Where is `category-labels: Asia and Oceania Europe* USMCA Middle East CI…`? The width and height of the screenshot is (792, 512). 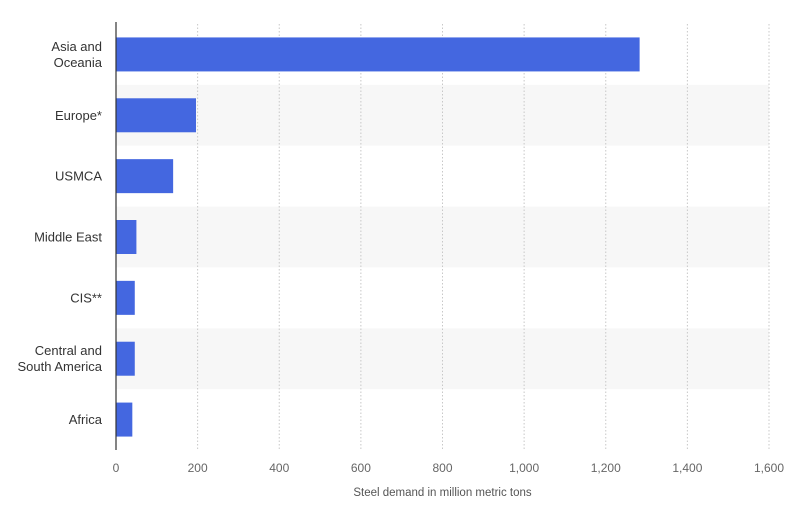
category-labels: Asia and Oceania Europe* USMCA Middle East CI… is located at coordinates (59, 233).